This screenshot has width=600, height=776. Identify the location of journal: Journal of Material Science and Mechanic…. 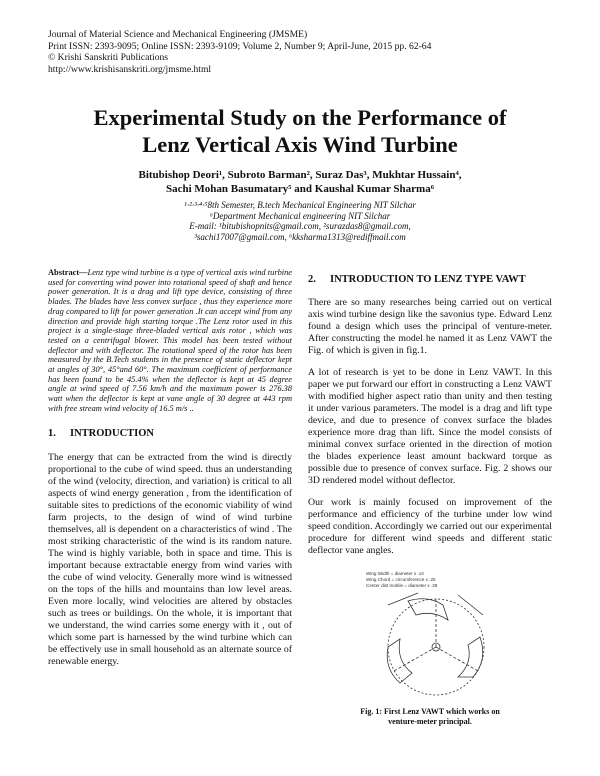
(178, 34).